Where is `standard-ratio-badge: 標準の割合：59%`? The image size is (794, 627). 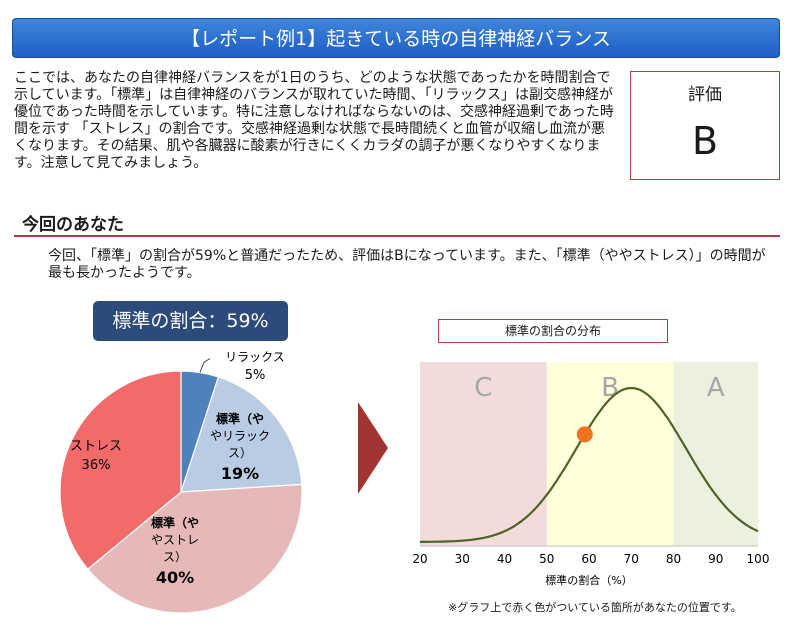
standard-ratio-badge: 標準の割合：59% is located at coordinates (190, 321).